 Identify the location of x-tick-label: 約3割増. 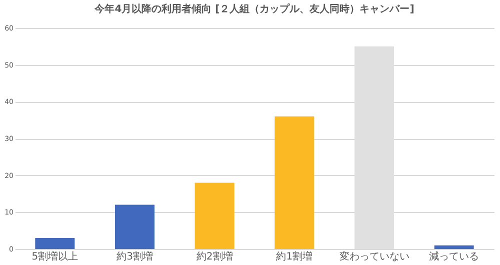
(134, 256).